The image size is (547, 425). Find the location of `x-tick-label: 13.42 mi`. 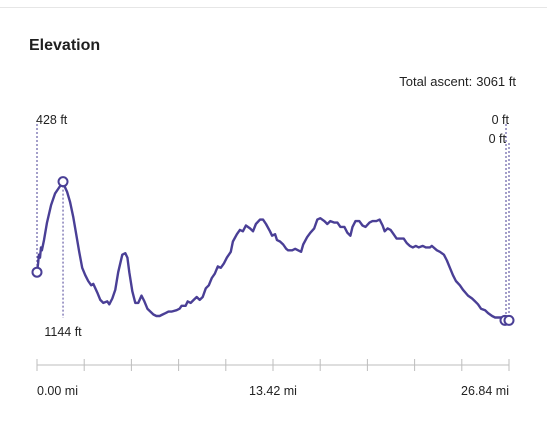

x-tick-label: 13.42 mi is located at coordinates (273, 391).